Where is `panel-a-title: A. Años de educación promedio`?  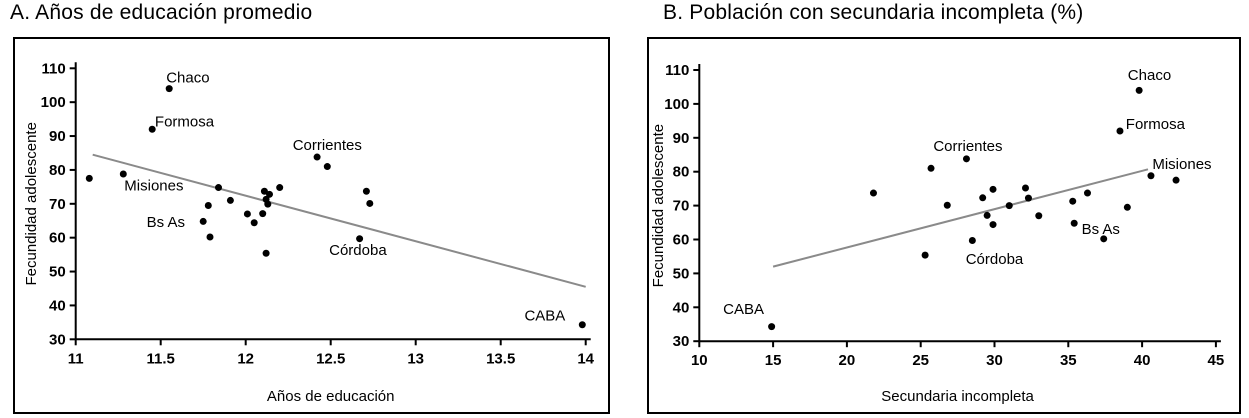
panel-a-title: A. Años de educación promedio is located at coordinates (161, 12).